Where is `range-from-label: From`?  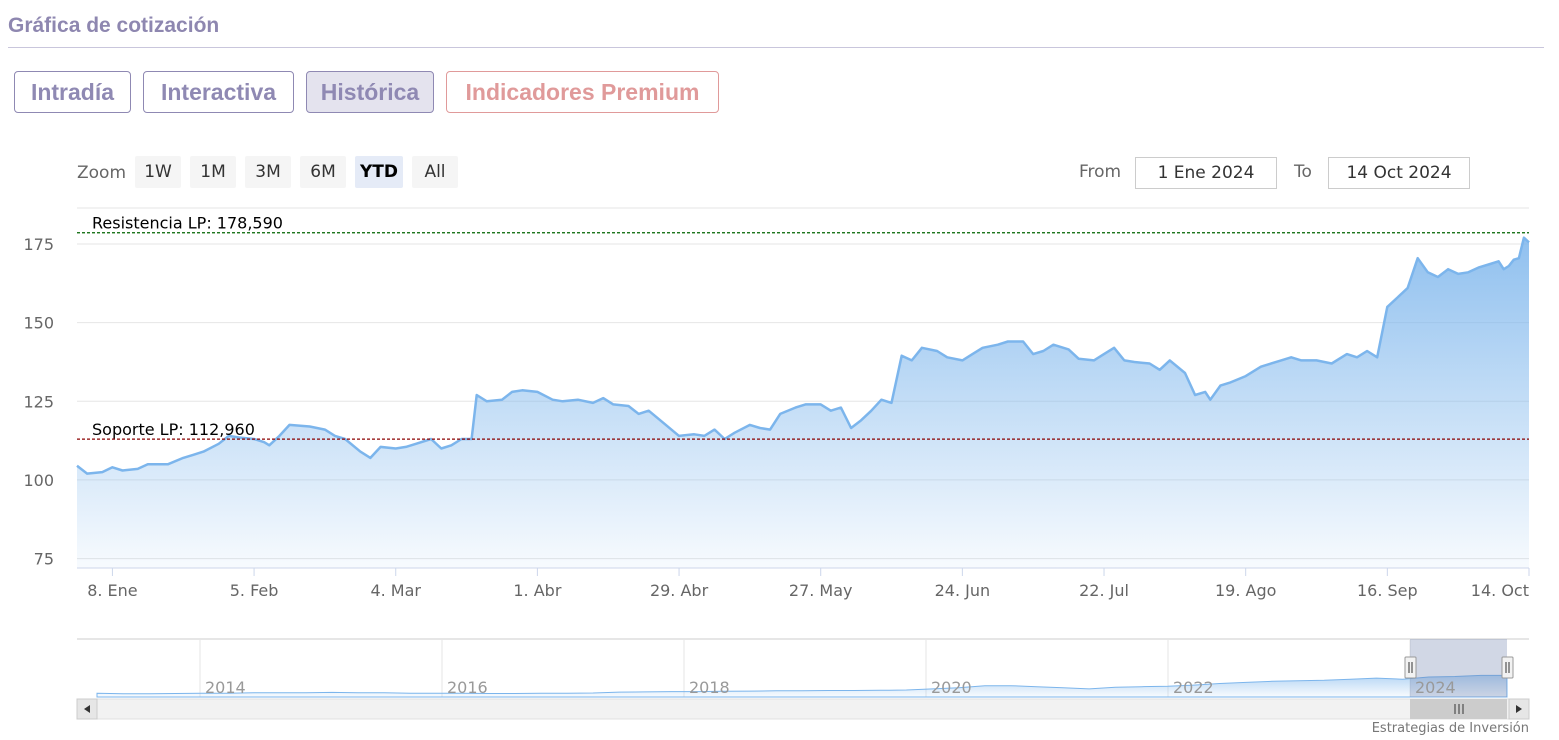
range-from-label: From is located at coordinates (1100, 172).